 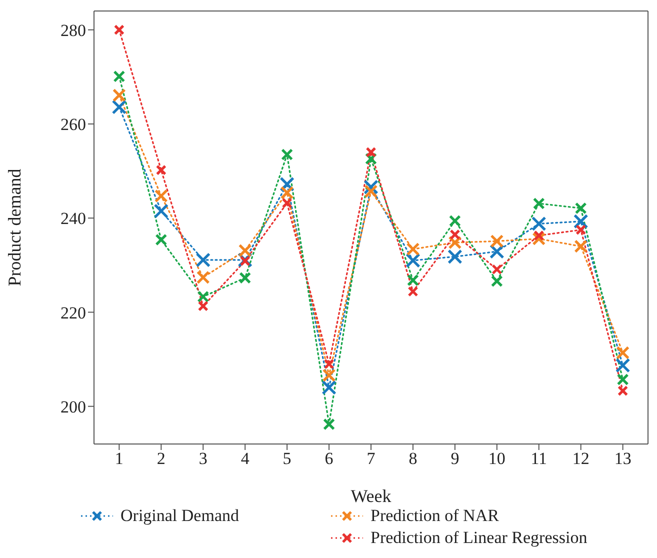 What do you see at coordinates (245, 458) in the screenshot?
I see `x-tick-label: 4` at bounding box center [245, 458].